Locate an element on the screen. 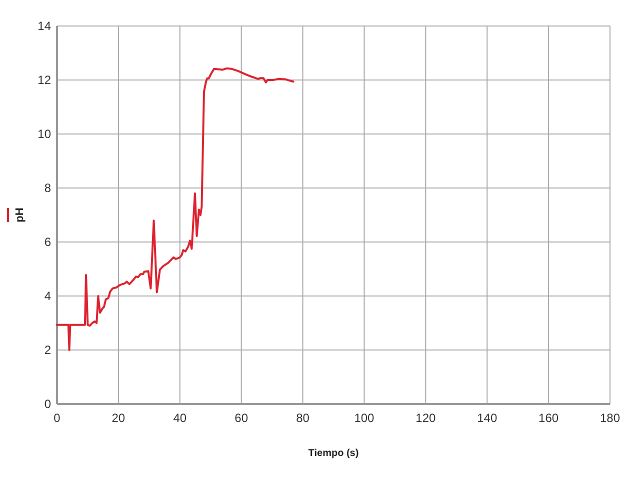  y-tick-label: 12 is located at coordinates (45, 80).